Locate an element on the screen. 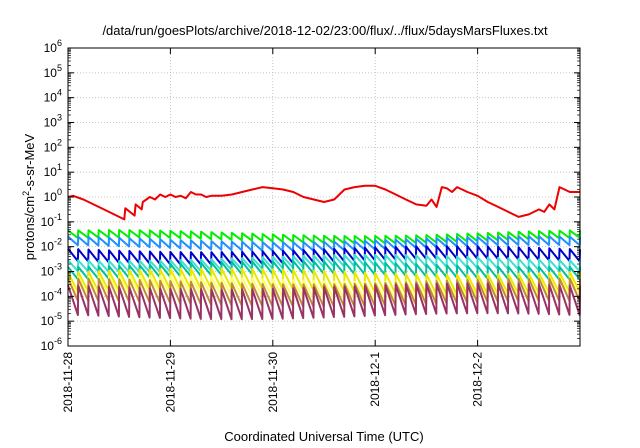  y-tick-label: 10² is located at coordinates (53, 145).